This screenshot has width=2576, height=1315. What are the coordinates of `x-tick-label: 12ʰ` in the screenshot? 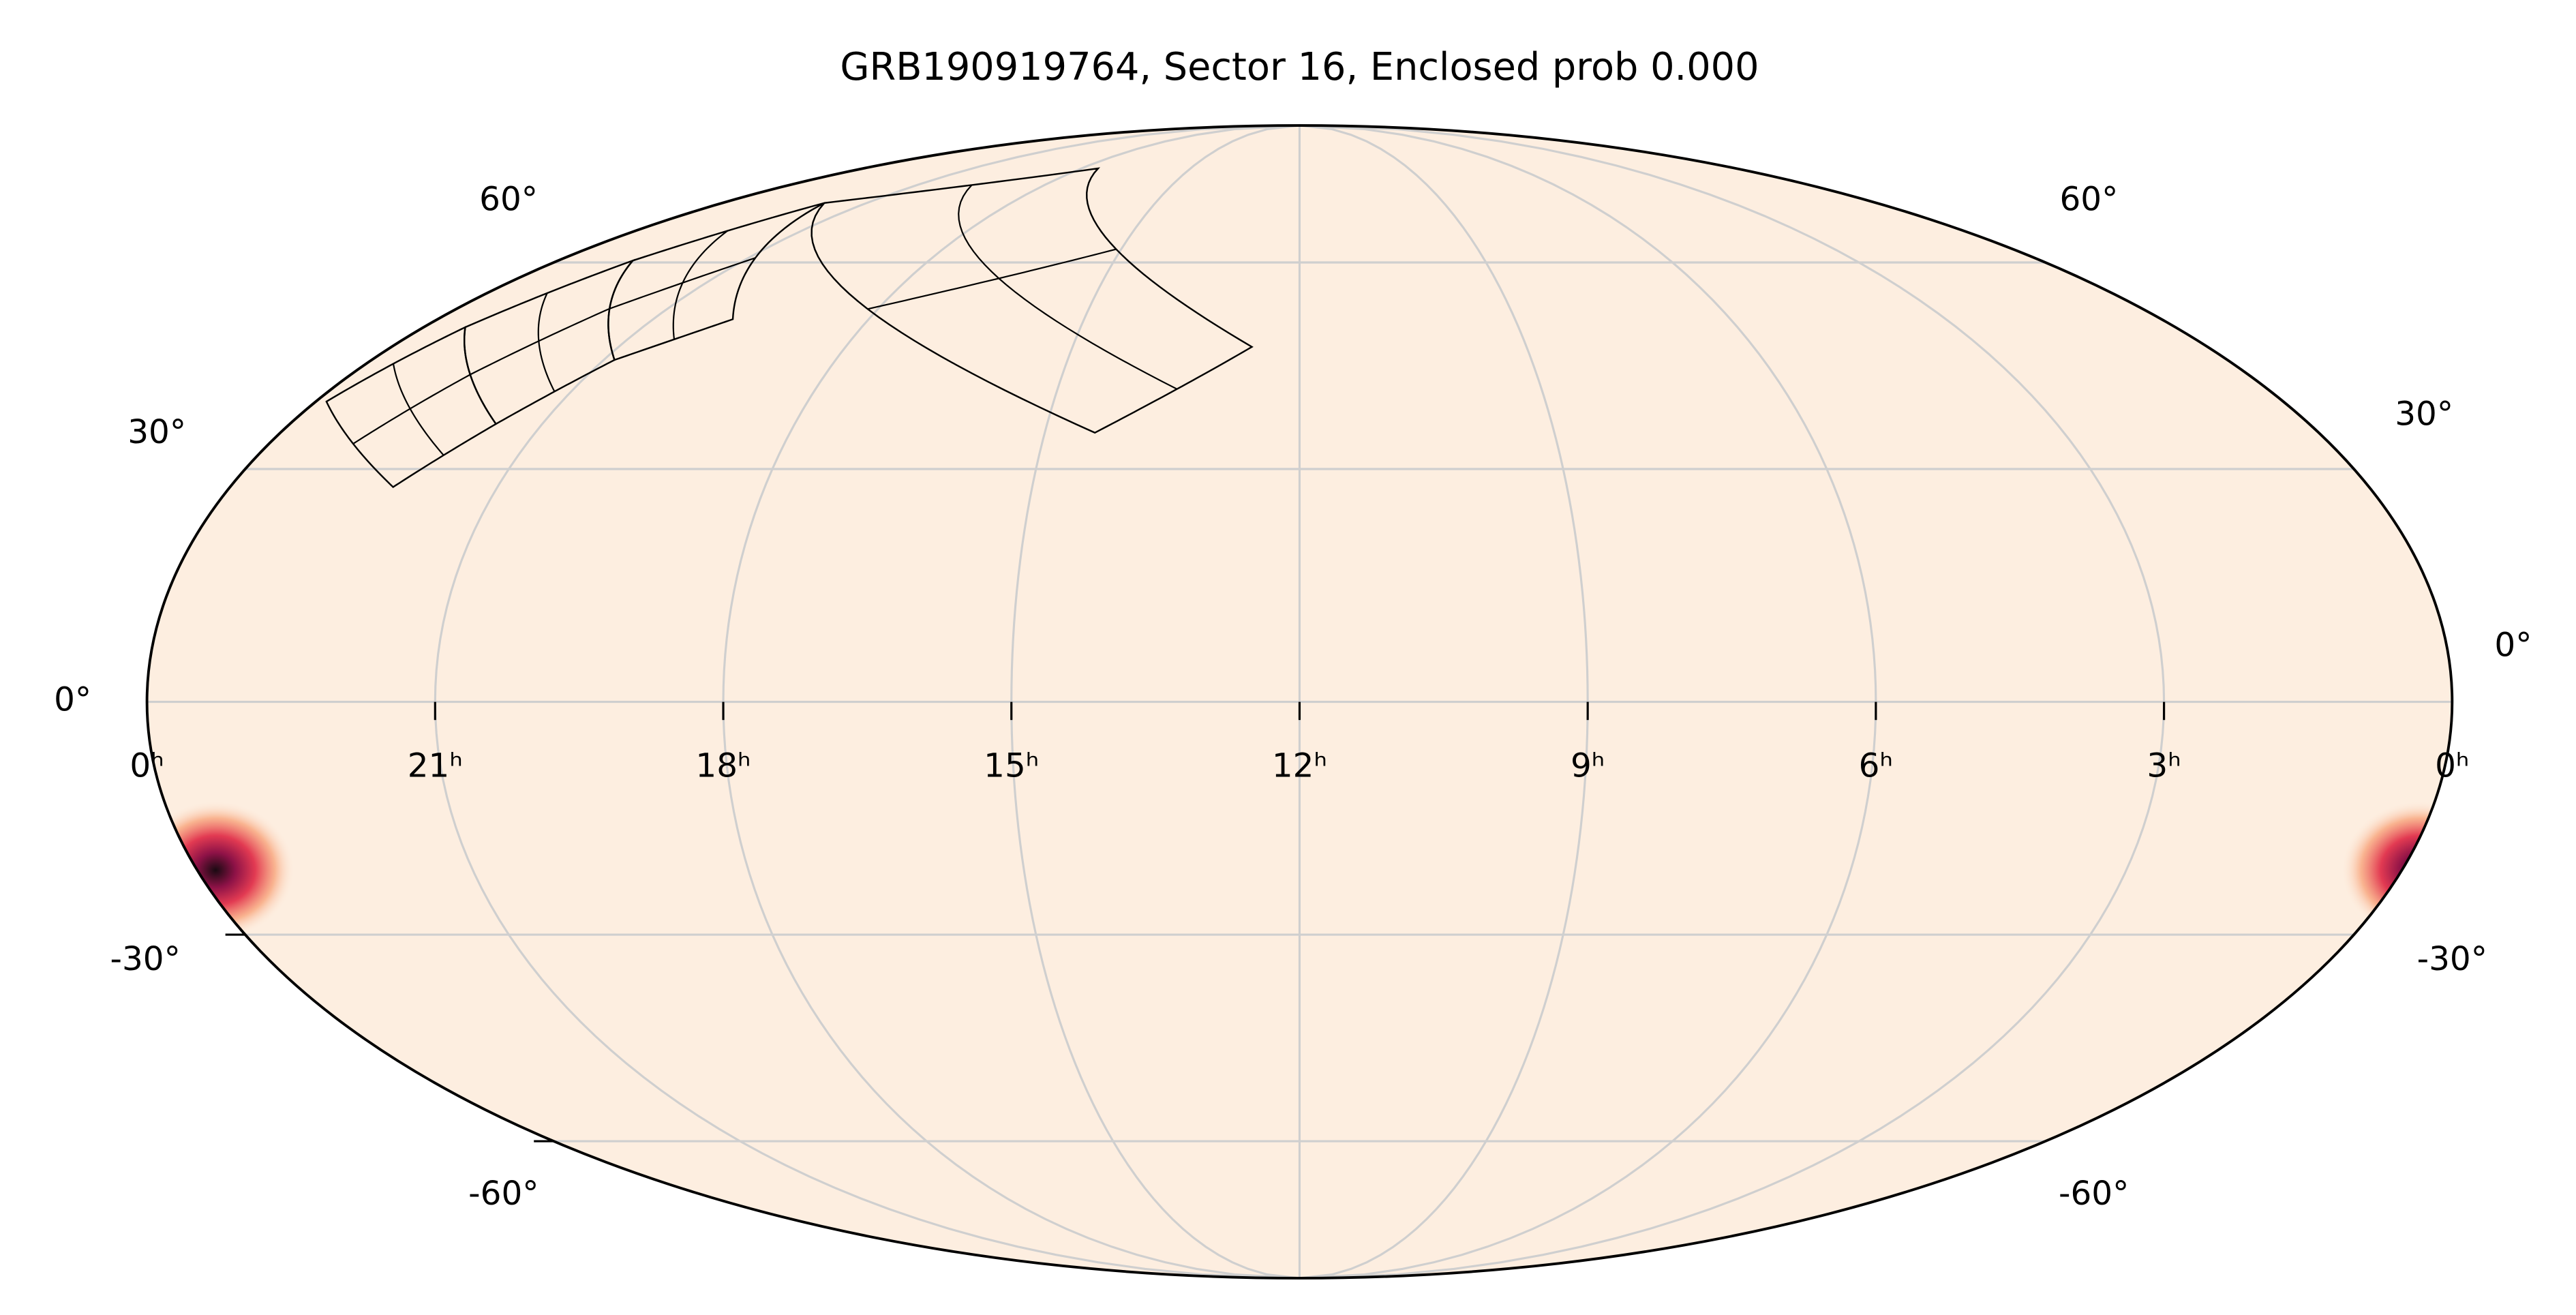 It's located at (1300, 766).